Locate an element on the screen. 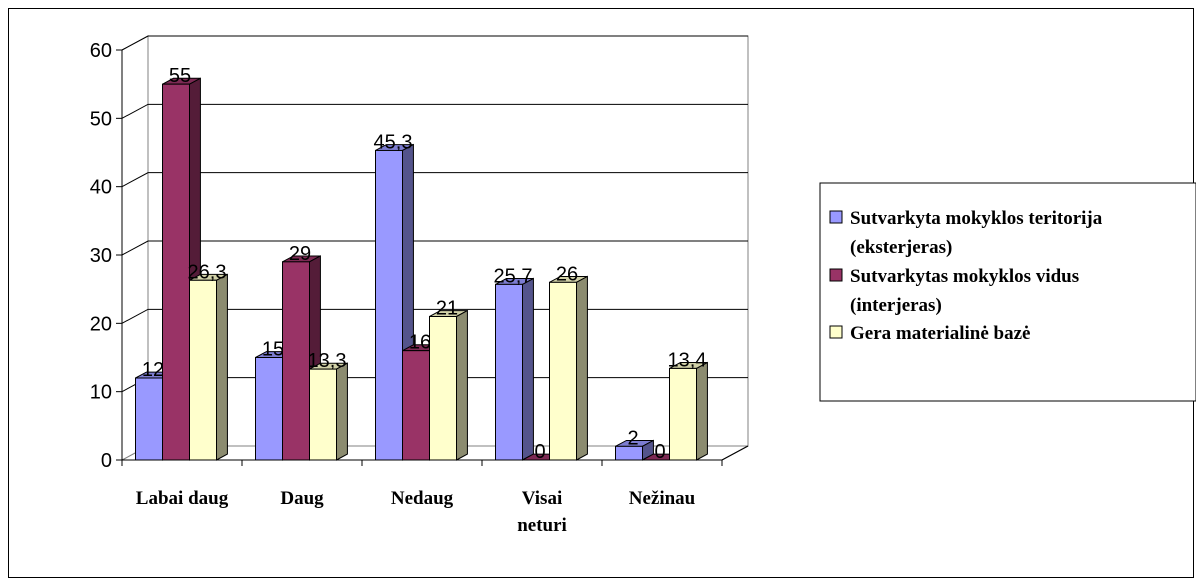 This screenshot has height=578, width=1196. y-tick-label: 20 is located at coordinates (101, 324).